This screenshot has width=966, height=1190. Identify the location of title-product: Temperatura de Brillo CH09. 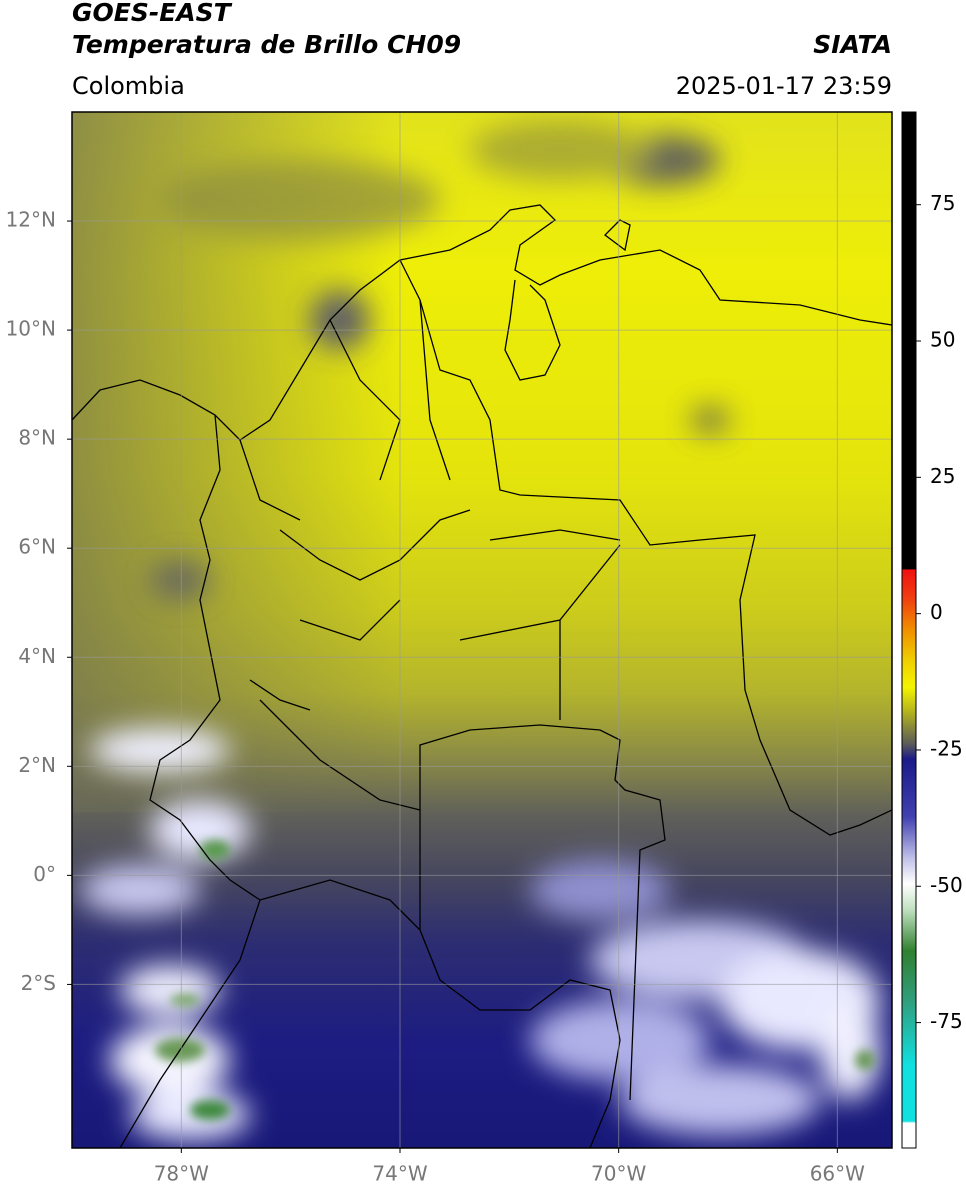
(266, 44).